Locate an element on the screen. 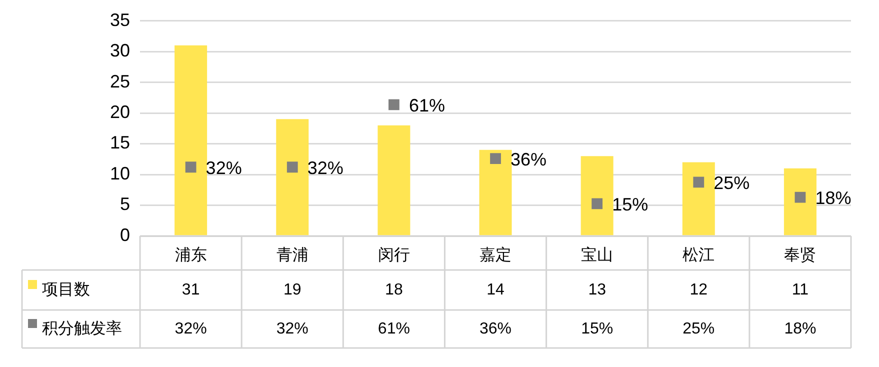  data-label: 31 is located at coordinates (191, 289).